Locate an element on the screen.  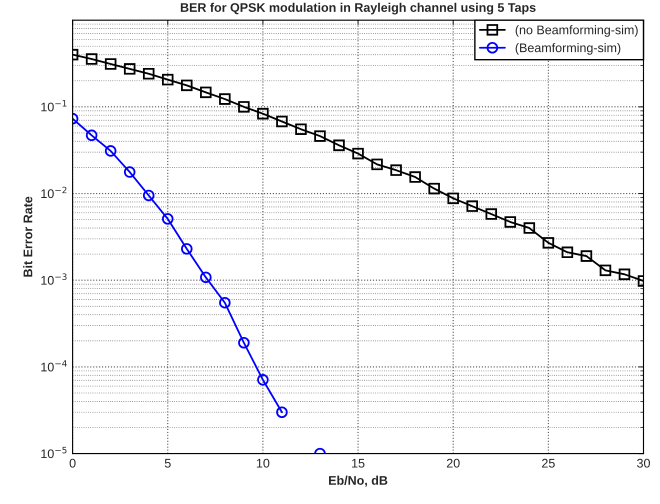
y-tick-label: 10$^{−3}$ is located at coordinates (54, 279).